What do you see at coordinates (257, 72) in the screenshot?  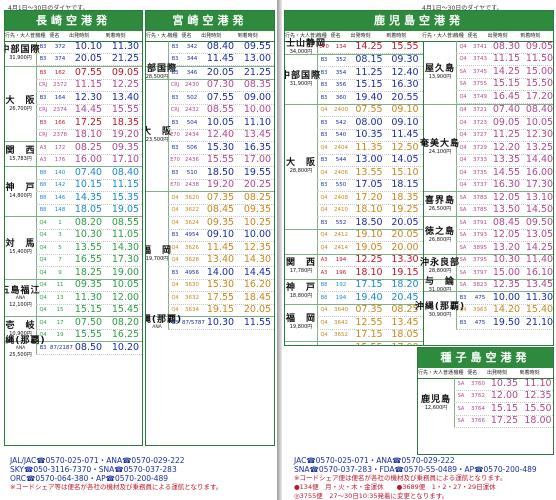 I see `arrival-time: 21.25` at bounding box center [257, 72].